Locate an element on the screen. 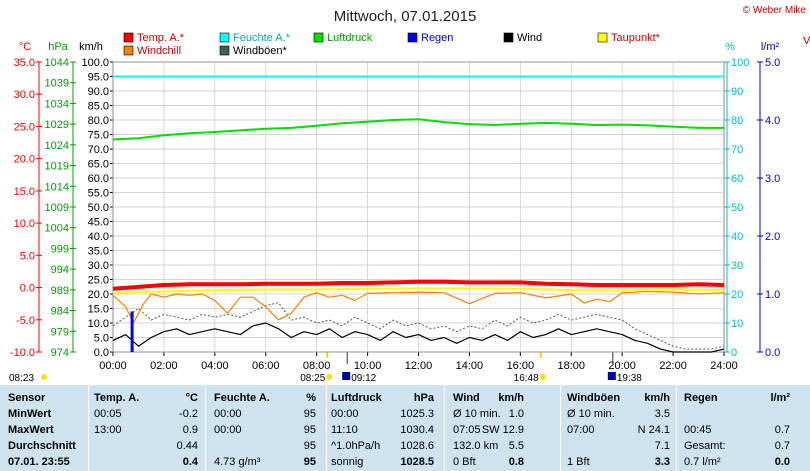 The width and height of the screenshot is (810, 471). legend-label: Feuchte A.* is located at coordinates (262, 38).